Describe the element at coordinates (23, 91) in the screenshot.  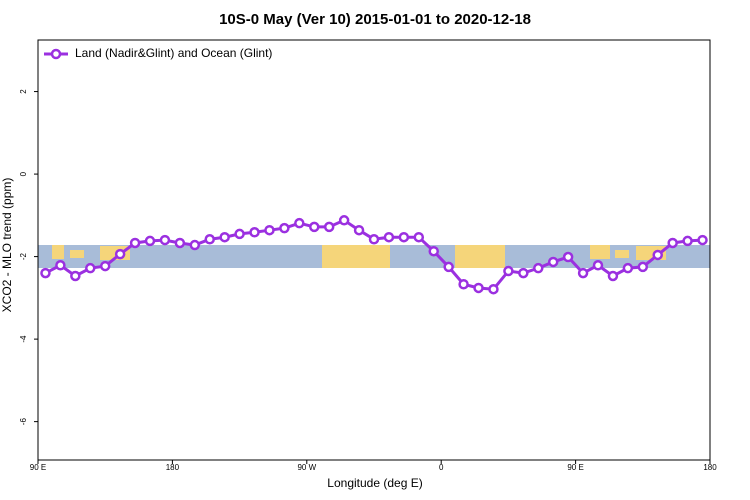
I see `y-tick-label: 2` at that location.